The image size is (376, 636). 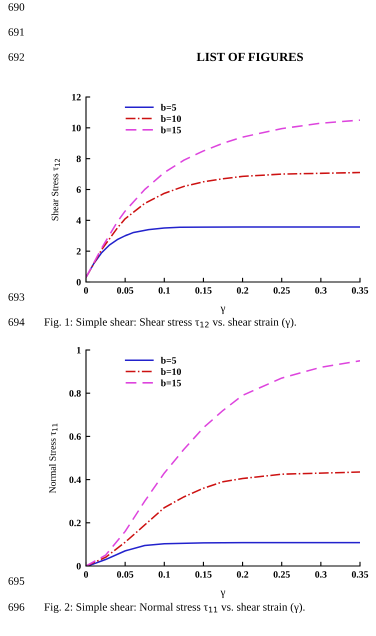 What do you see at coordinates (78, 159) in the screenshot?
I see `y-tick-label: 8` at bounding box center [78, 159].